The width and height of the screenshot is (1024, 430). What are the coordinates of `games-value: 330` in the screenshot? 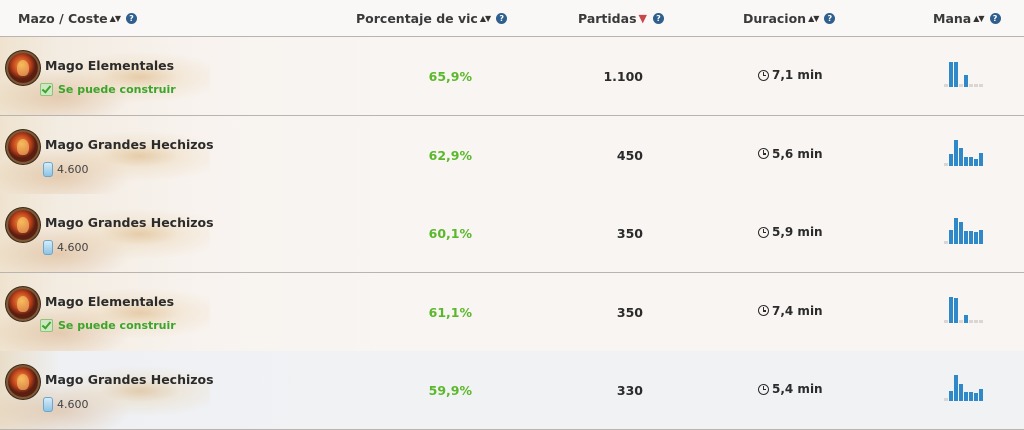 It's located at (629, 390).